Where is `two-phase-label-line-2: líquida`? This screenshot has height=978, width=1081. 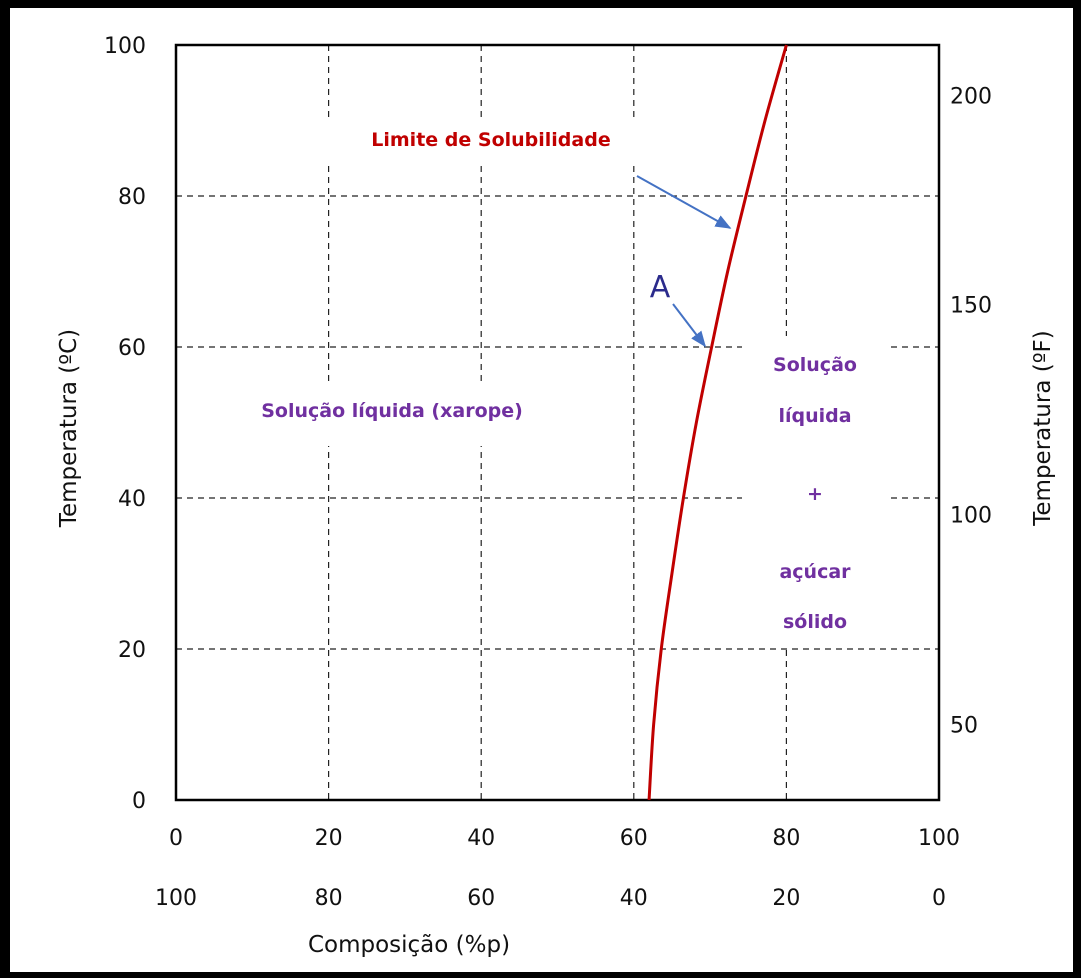
two-phase-label-line-2: líquida is located at coordinates (814, 416).